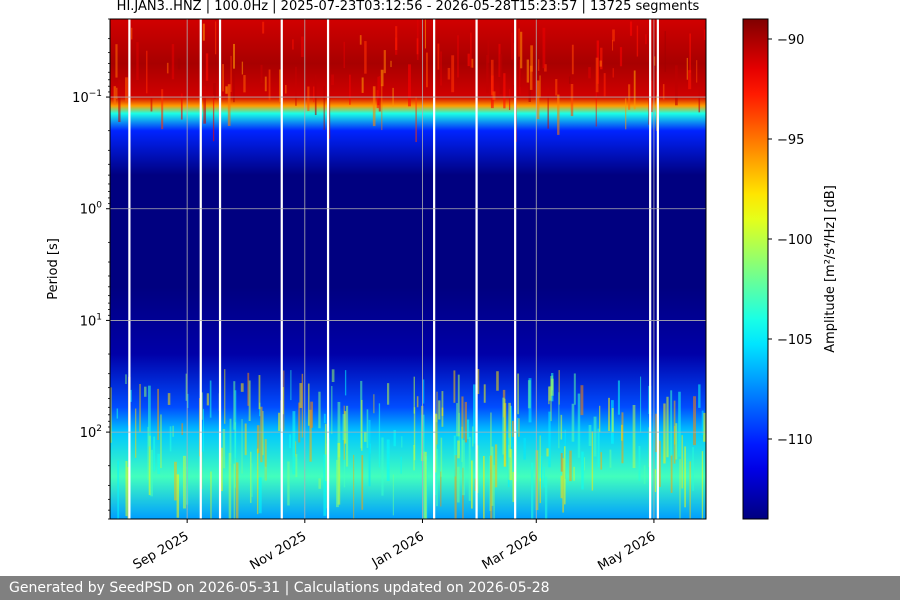 The height and width of the screenshot is (600, 900). Describe the element at coordinates (795, 440) in the screenshot. I see `colorbar-tick-label: −110` at that location.